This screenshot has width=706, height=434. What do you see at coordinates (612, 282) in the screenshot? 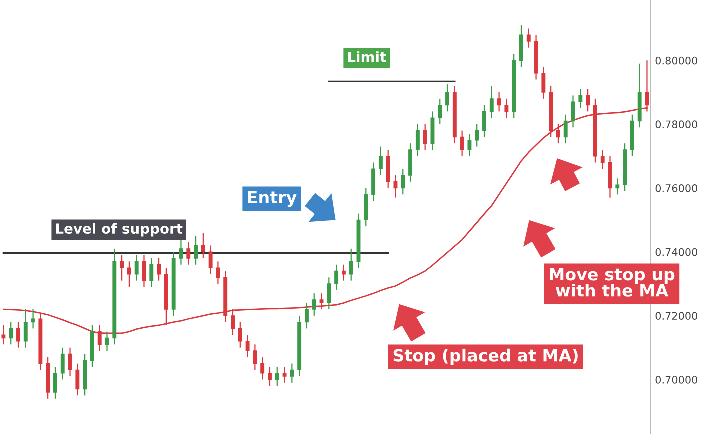
I see `annotation: Move stop up with the MA` at bounding box center [612, 282].